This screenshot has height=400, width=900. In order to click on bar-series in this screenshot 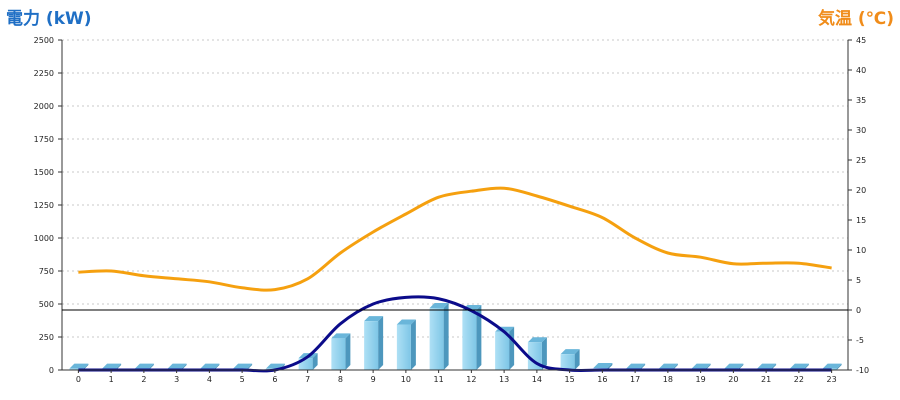, I will do `click(455, 336)`.